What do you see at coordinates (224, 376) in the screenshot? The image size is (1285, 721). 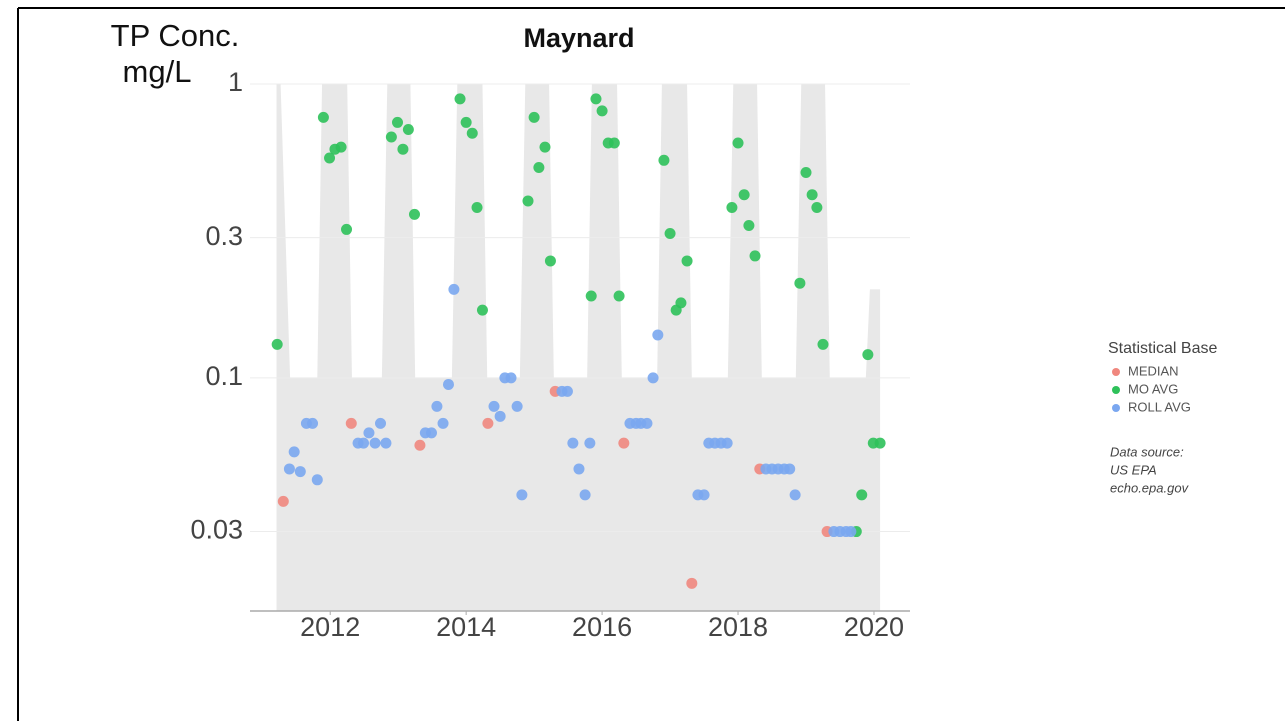 I see `y-tick-label: 0.1` at bounding box center [224, 376].